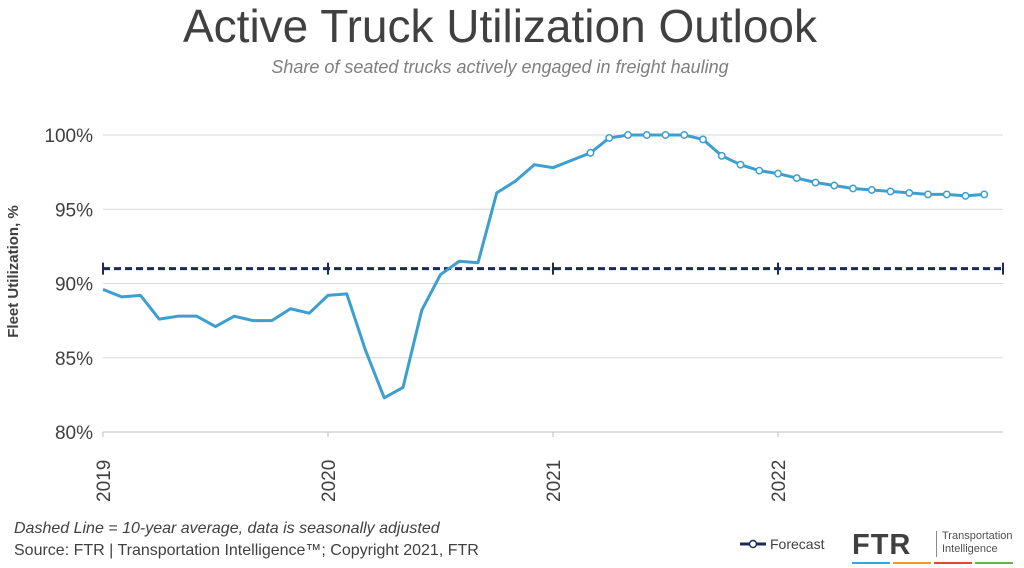 The width and height of the screenshot is (1024, 568). What do you see at coordinates (74, 359) in the screenshot?
I see `y-tick-label: 85%` at bounding box center [74, 359].